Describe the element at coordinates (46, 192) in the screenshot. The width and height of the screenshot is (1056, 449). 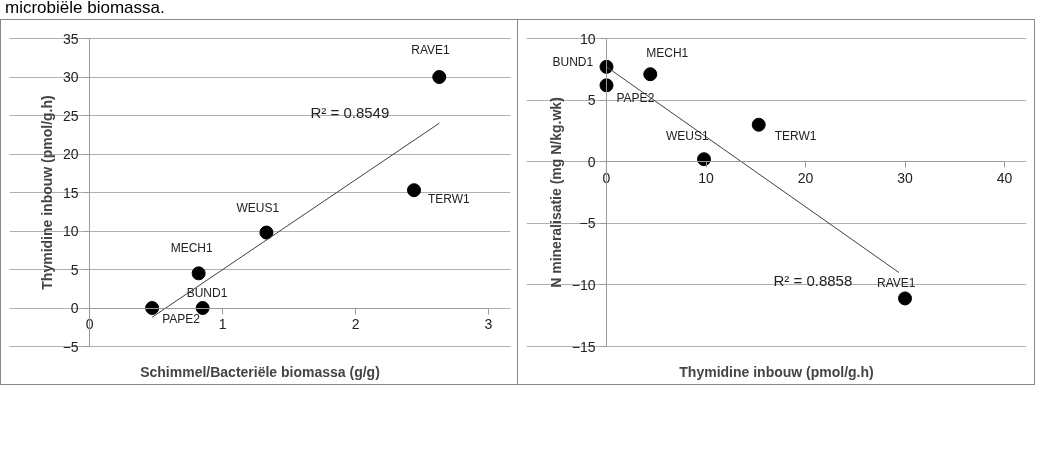
I see `y-axis-title: Thymidine inbouw (pmol/g.h)` at that location.